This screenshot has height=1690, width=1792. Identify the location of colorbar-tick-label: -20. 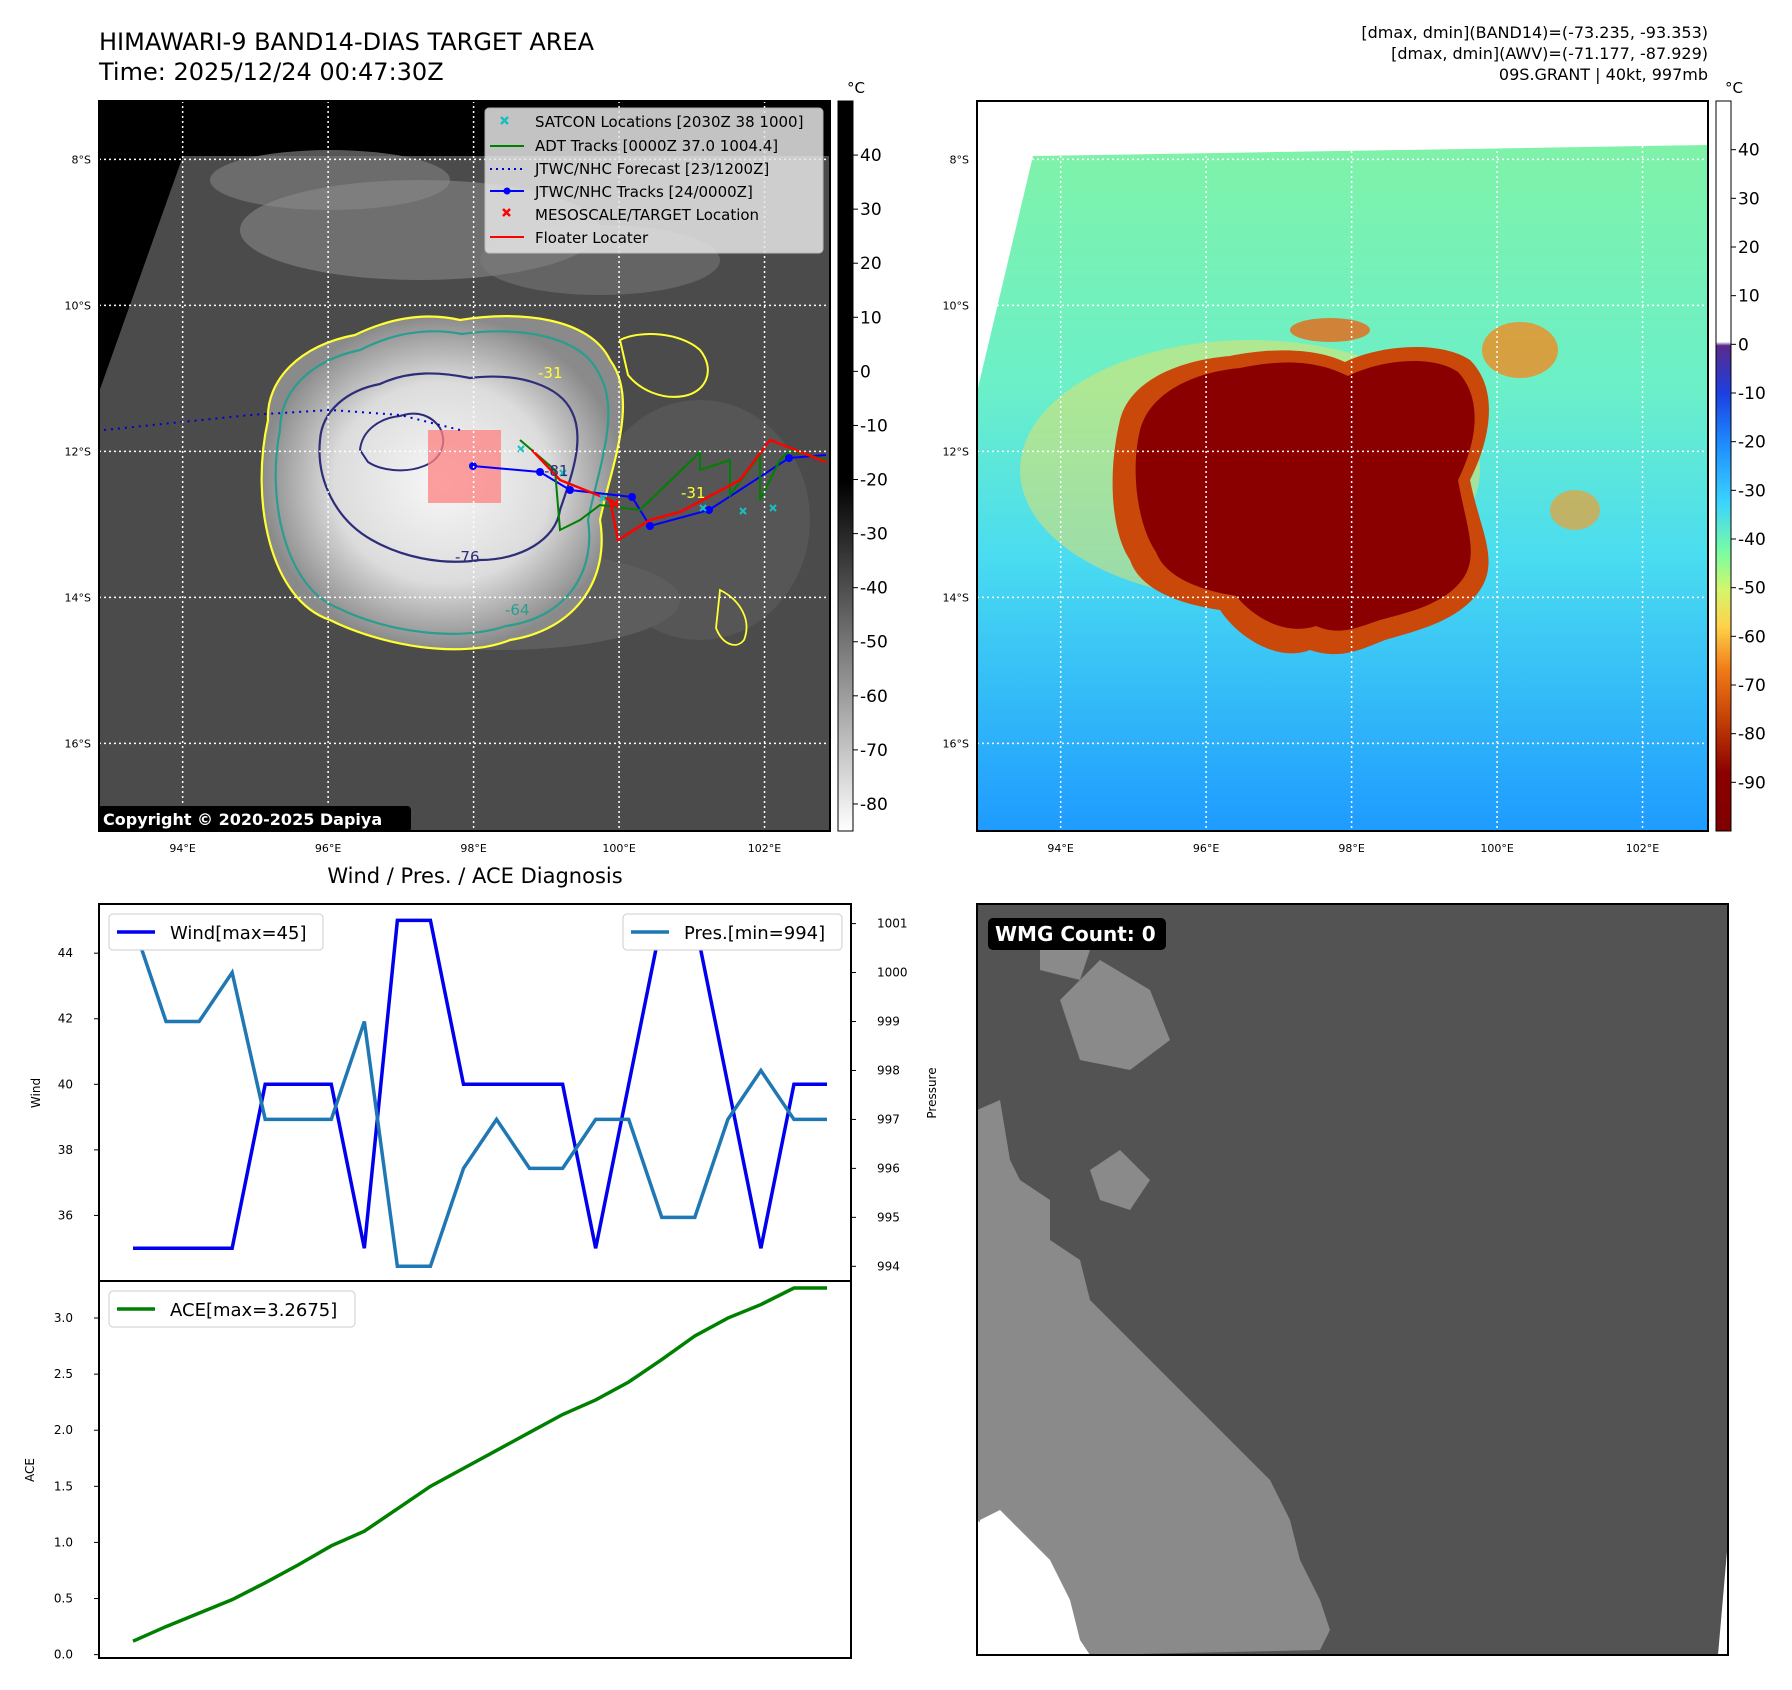
(1752, 443).